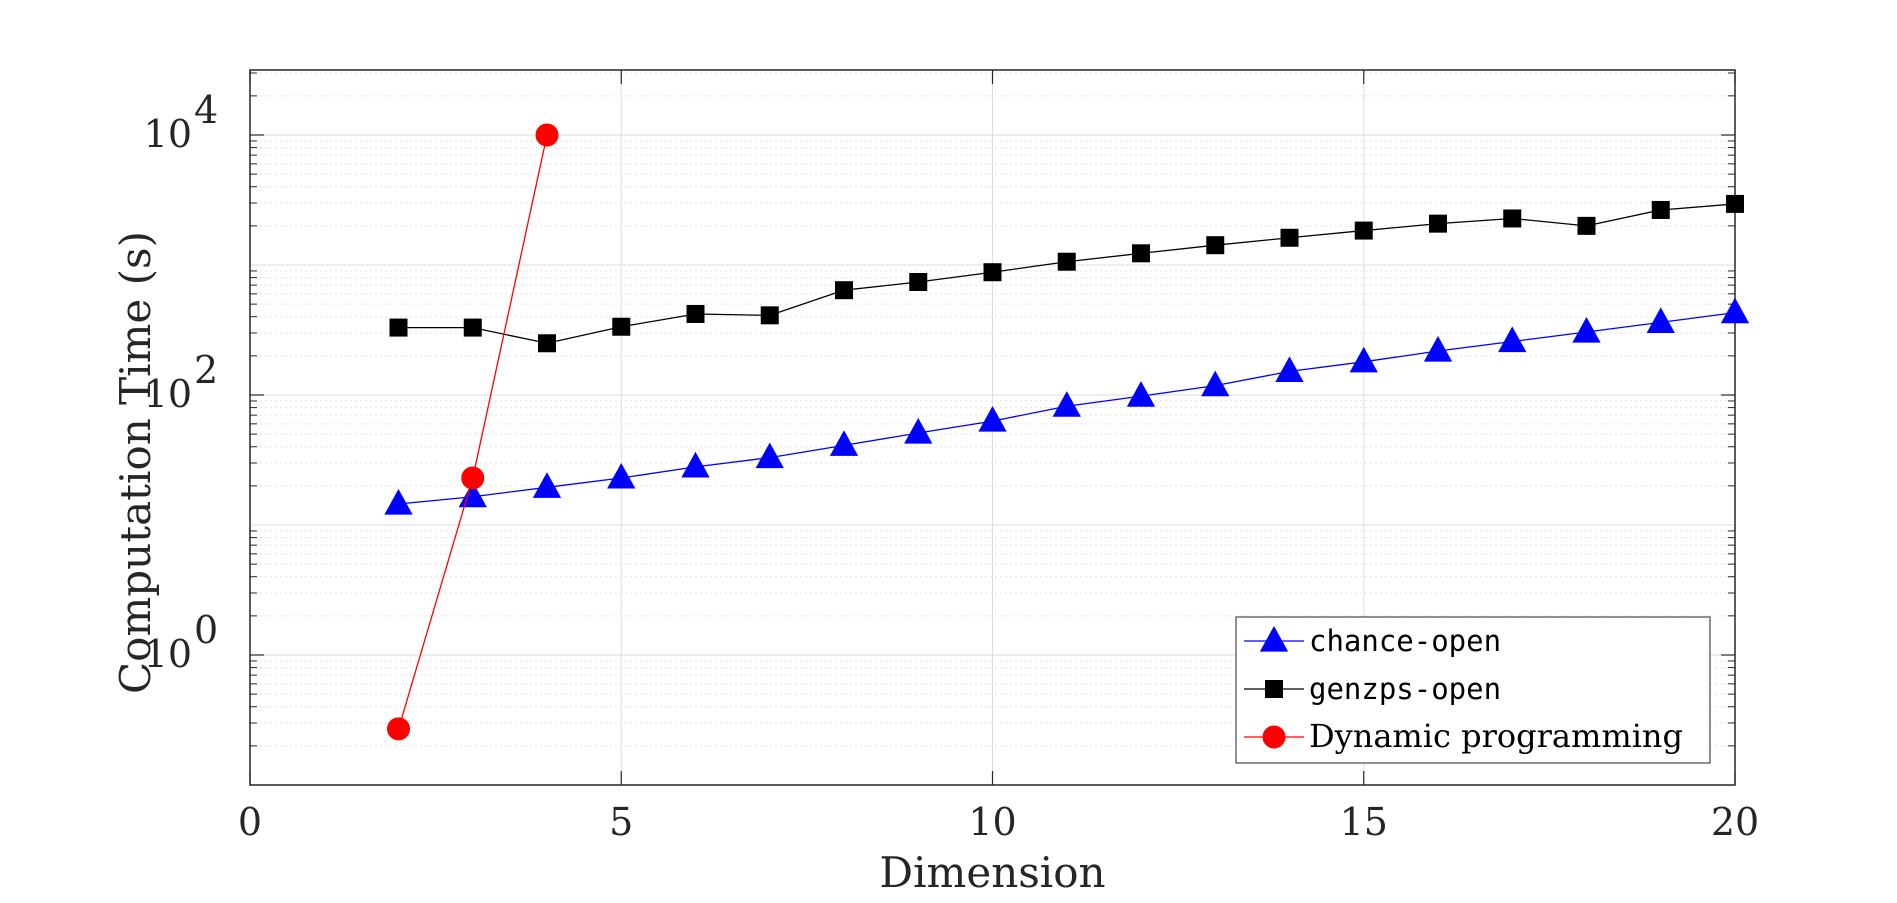 The height and width of the screenshot is (903, 1897). What do you see at coordinates (992, 822) in the screenshot?
I see `x-tick-label: 10` at bounding box center [992, 822].